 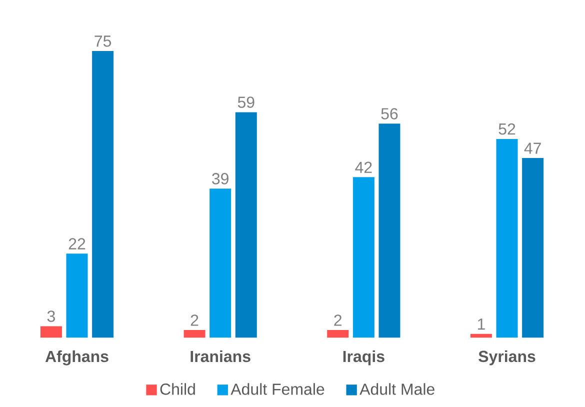 What do you see at coordinates (363, 167) in the screenshot?
I see `data-label: 42` at bounding box center [363, 167].